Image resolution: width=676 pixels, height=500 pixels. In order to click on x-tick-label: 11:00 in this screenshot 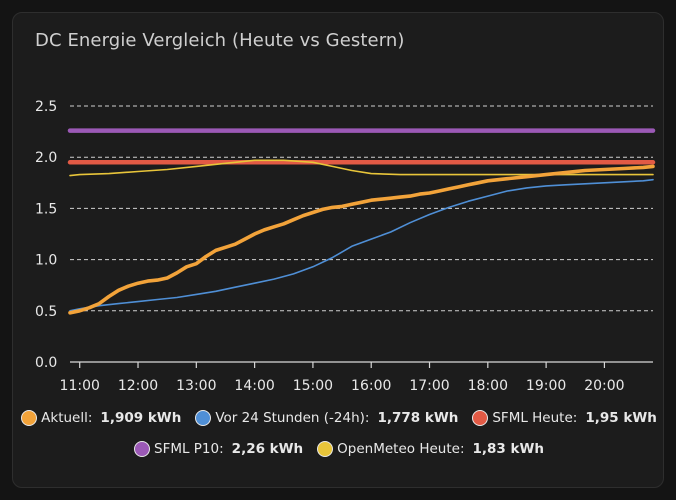, I will do `click(80, 386)`.